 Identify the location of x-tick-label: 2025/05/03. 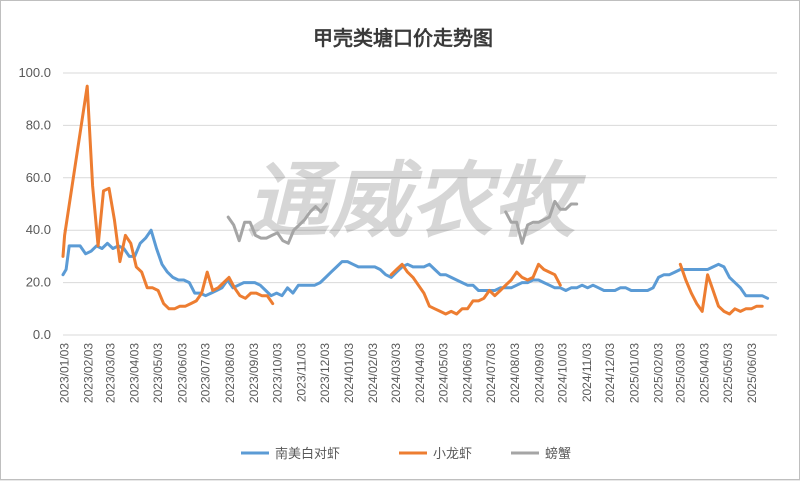
(728, 373).